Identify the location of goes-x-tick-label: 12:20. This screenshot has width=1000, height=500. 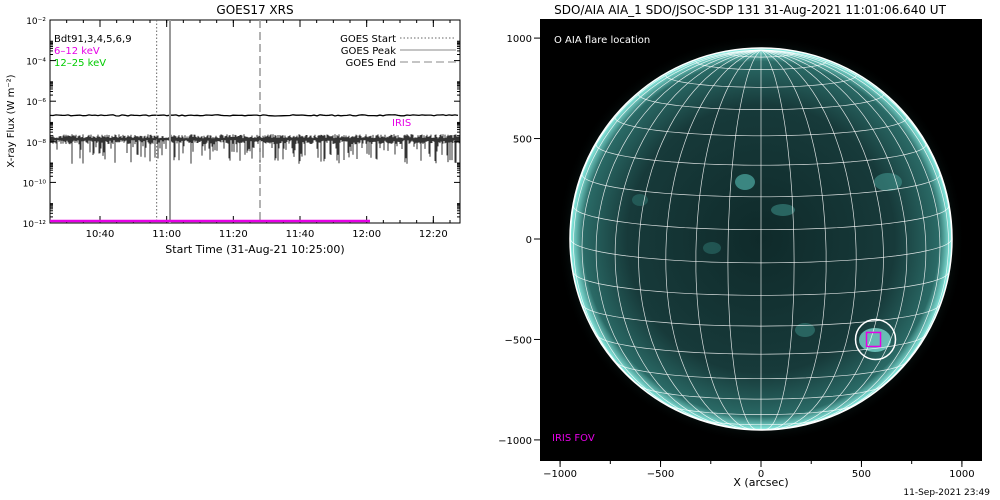
(433, 234).